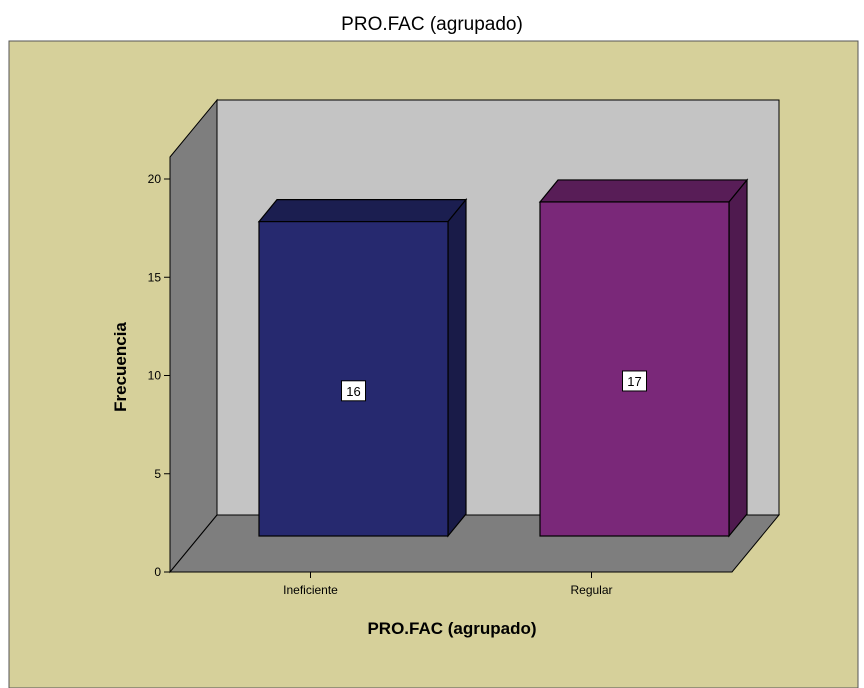  I want to click on x-tick-label-ineficiente: Ineficiente, so click(310, 590).